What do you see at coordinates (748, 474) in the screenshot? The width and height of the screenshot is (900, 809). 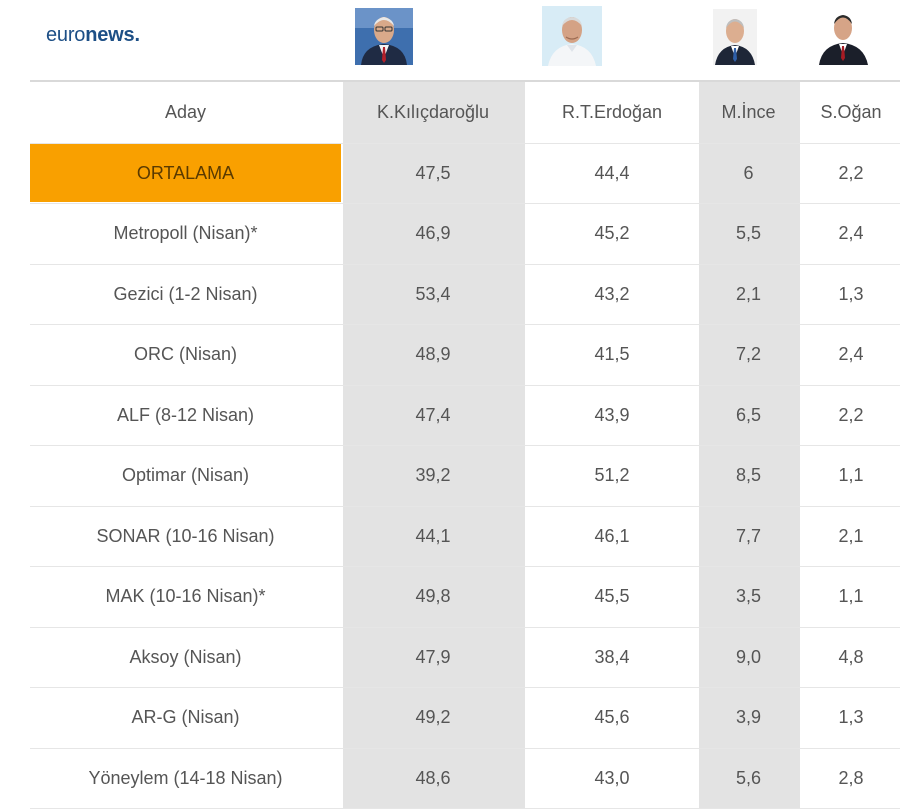 I see `table-cell: 8,5` at bounding box center [748, 474].